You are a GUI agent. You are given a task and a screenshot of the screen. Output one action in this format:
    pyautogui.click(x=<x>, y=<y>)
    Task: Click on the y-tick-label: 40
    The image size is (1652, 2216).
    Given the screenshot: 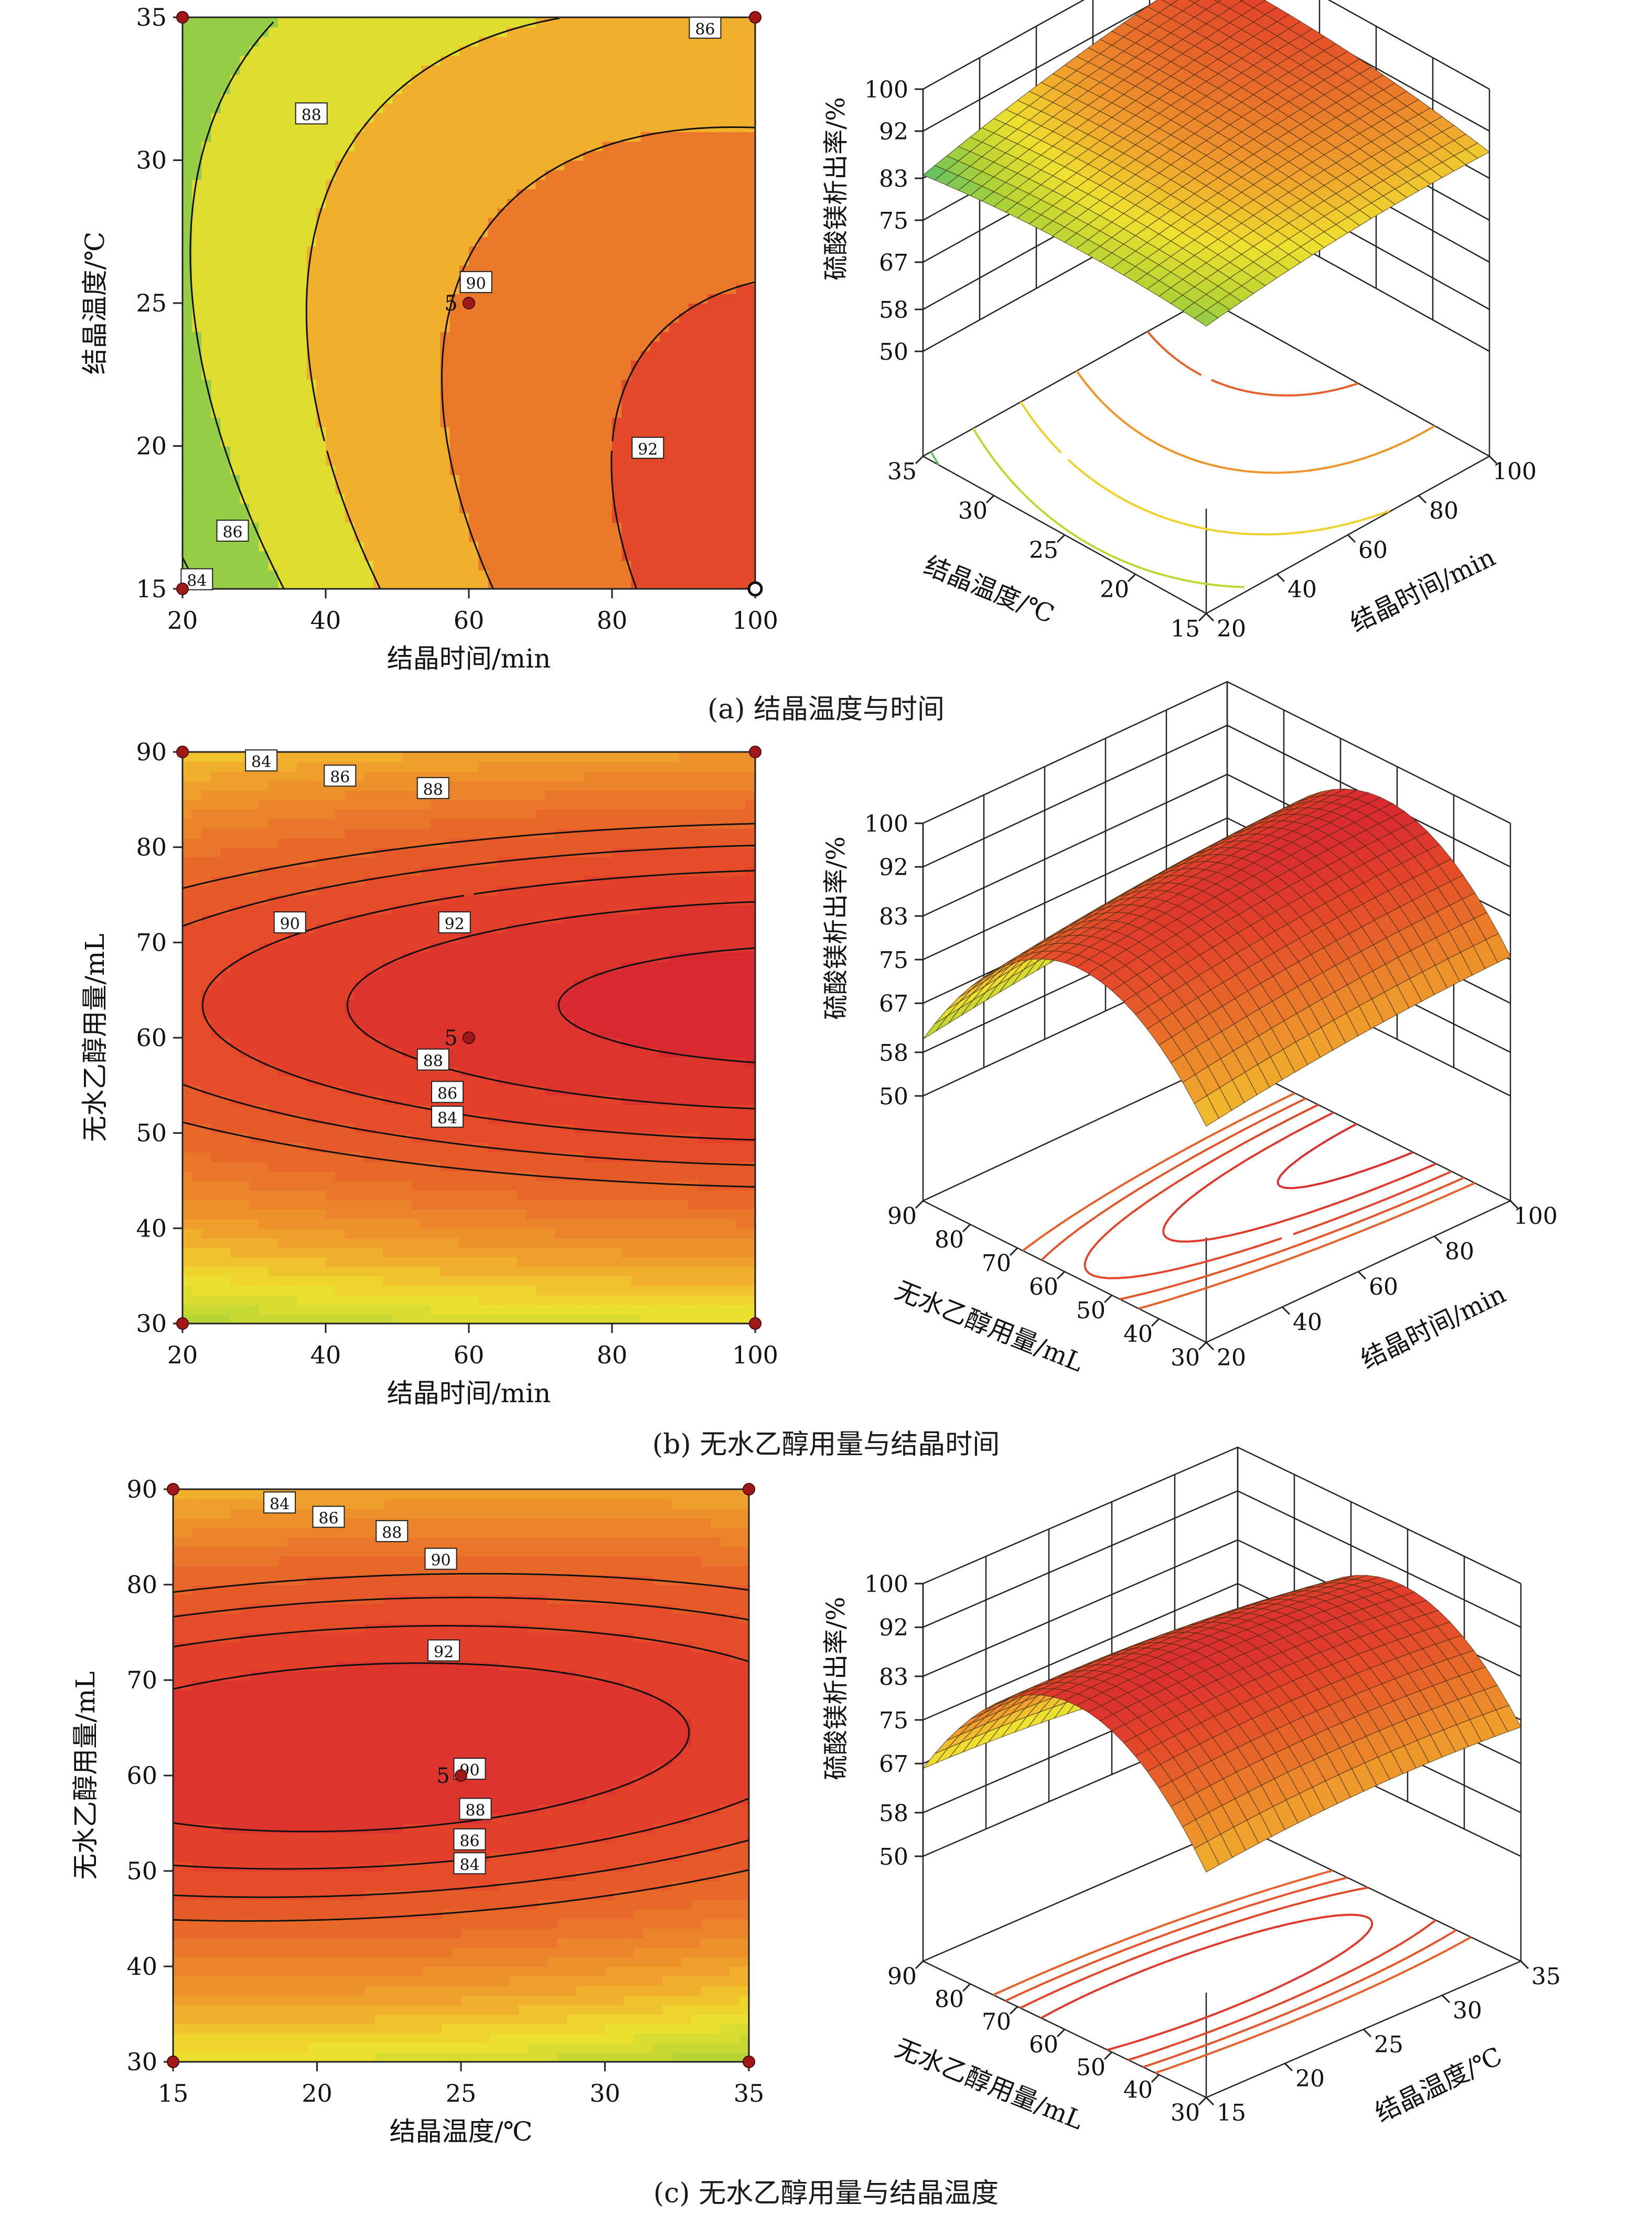 What is the action you would take?
    pyautogui.click(x=152, y=1228)
    